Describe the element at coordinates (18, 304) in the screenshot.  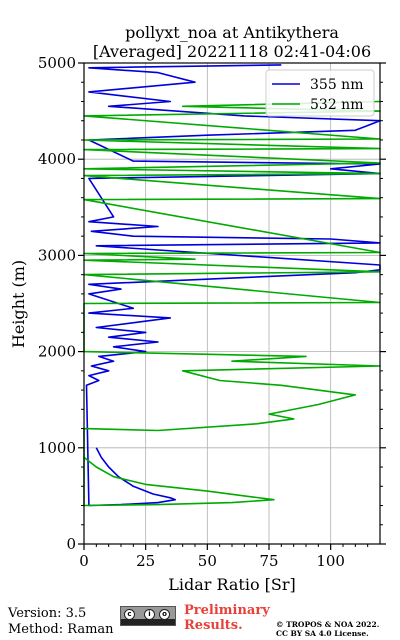
I see `y-axis-label: Height (m)` at that location.